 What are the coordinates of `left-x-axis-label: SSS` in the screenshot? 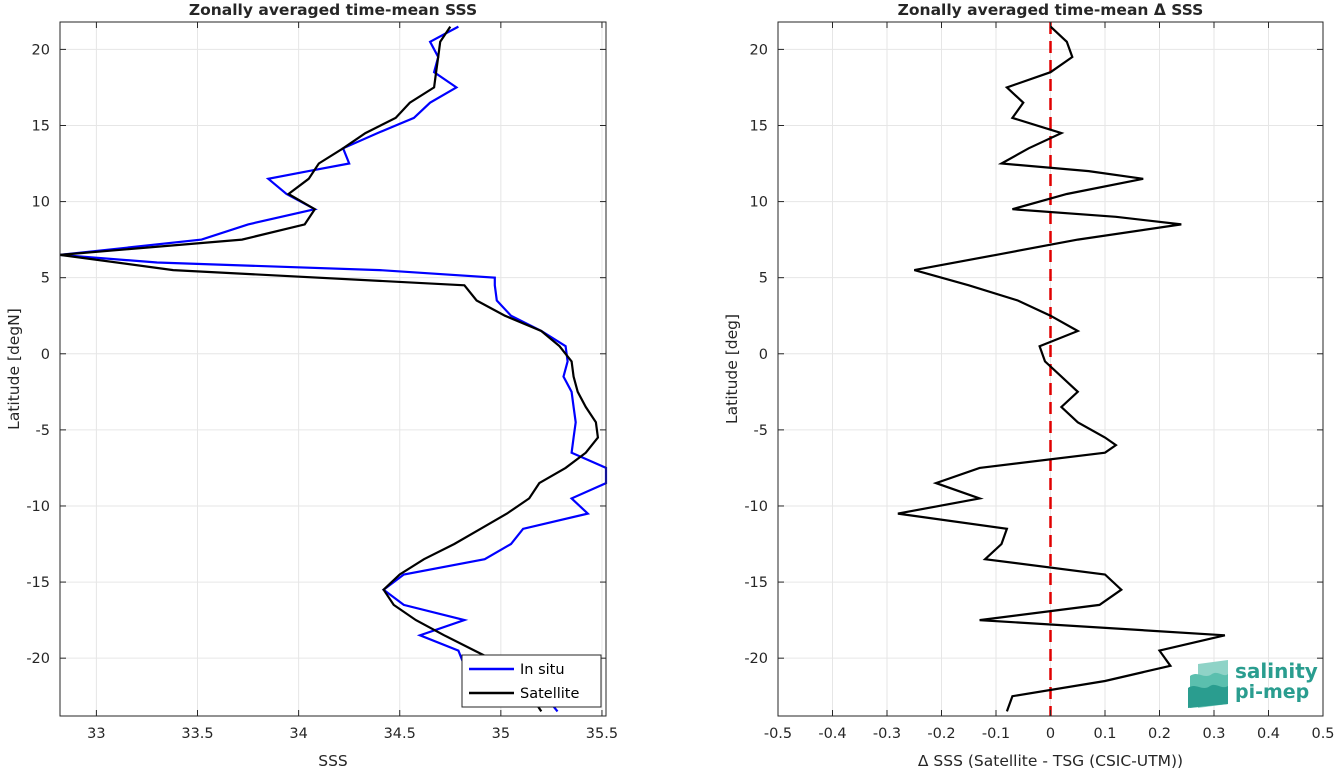 It's located at (333, 760).